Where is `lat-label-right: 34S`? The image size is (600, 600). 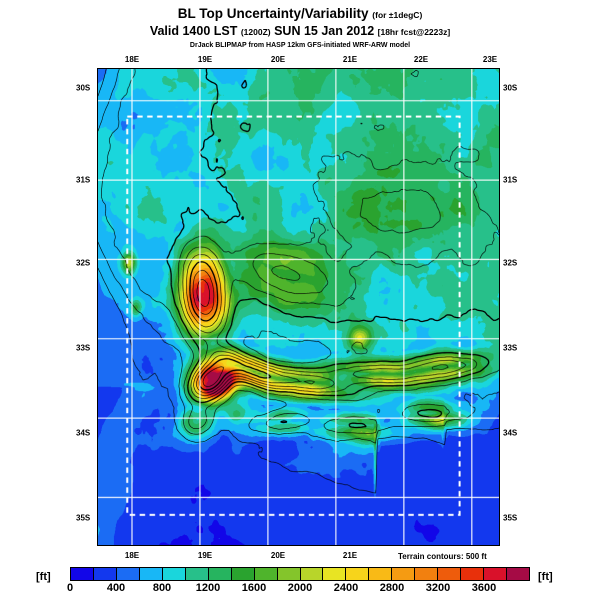 lat-label-right: 34S is located at coordinates (510, 433).